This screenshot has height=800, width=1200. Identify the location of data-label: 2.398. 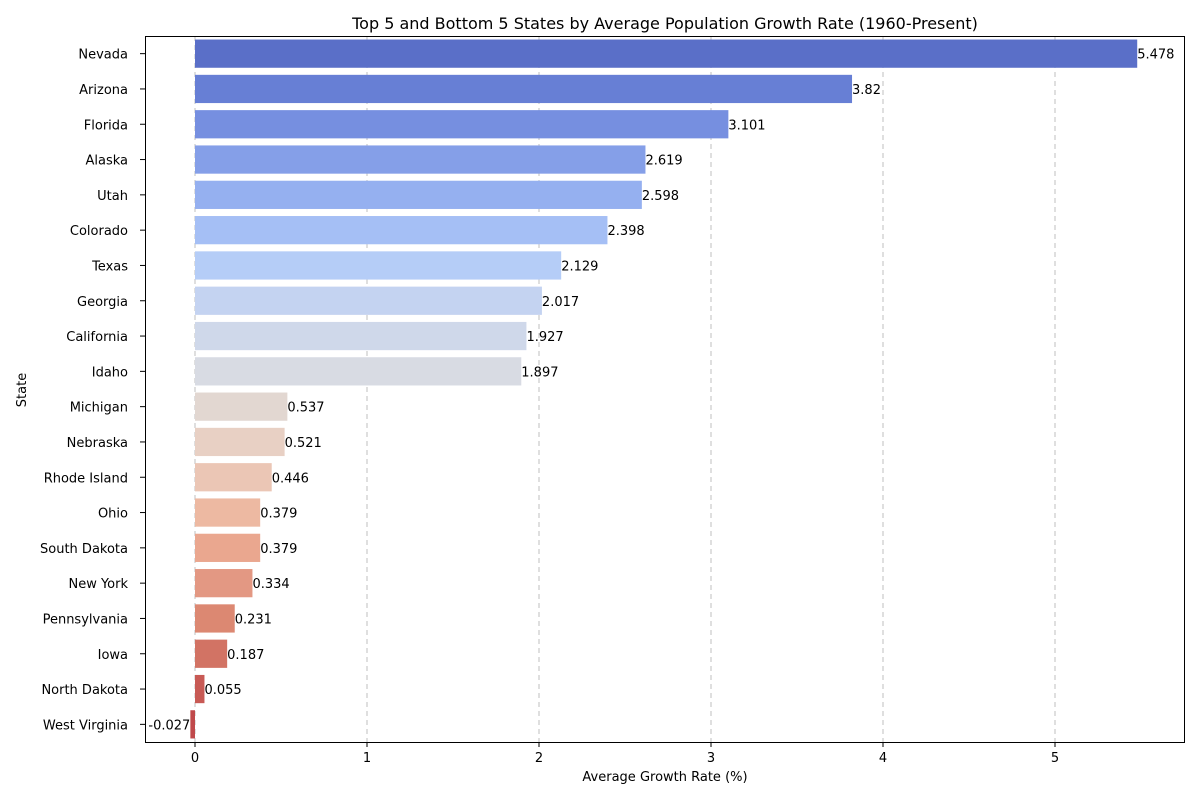
(625, 231).